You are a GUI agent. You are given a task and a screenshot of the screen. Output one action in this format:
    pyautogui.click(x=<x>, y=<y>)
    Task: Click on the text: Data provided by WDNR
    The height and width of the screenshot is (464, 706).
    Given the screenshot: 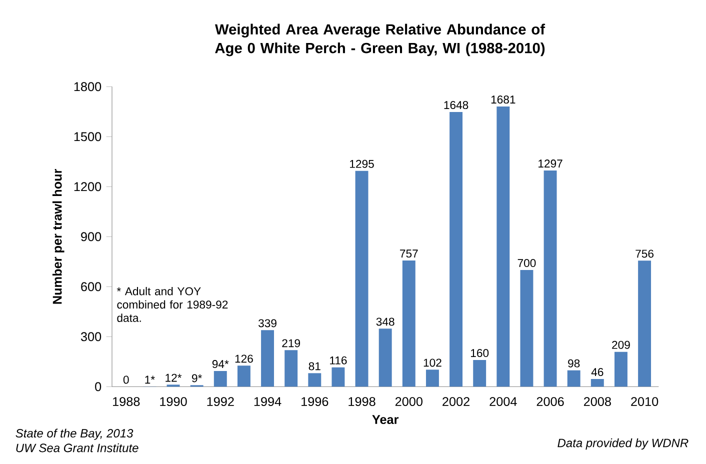 What is the action you would take?
    pyautogui.click(x=623, y=444)
    